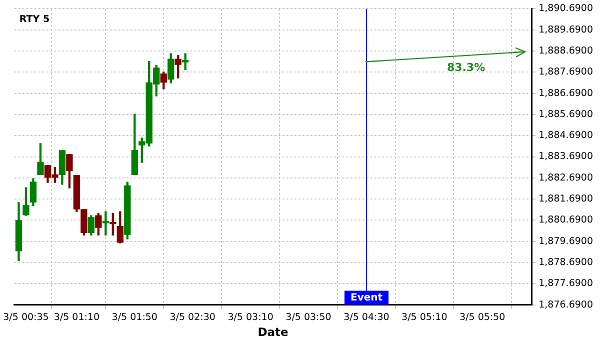  I want to click on text: RTY 5, so click(34, 20).